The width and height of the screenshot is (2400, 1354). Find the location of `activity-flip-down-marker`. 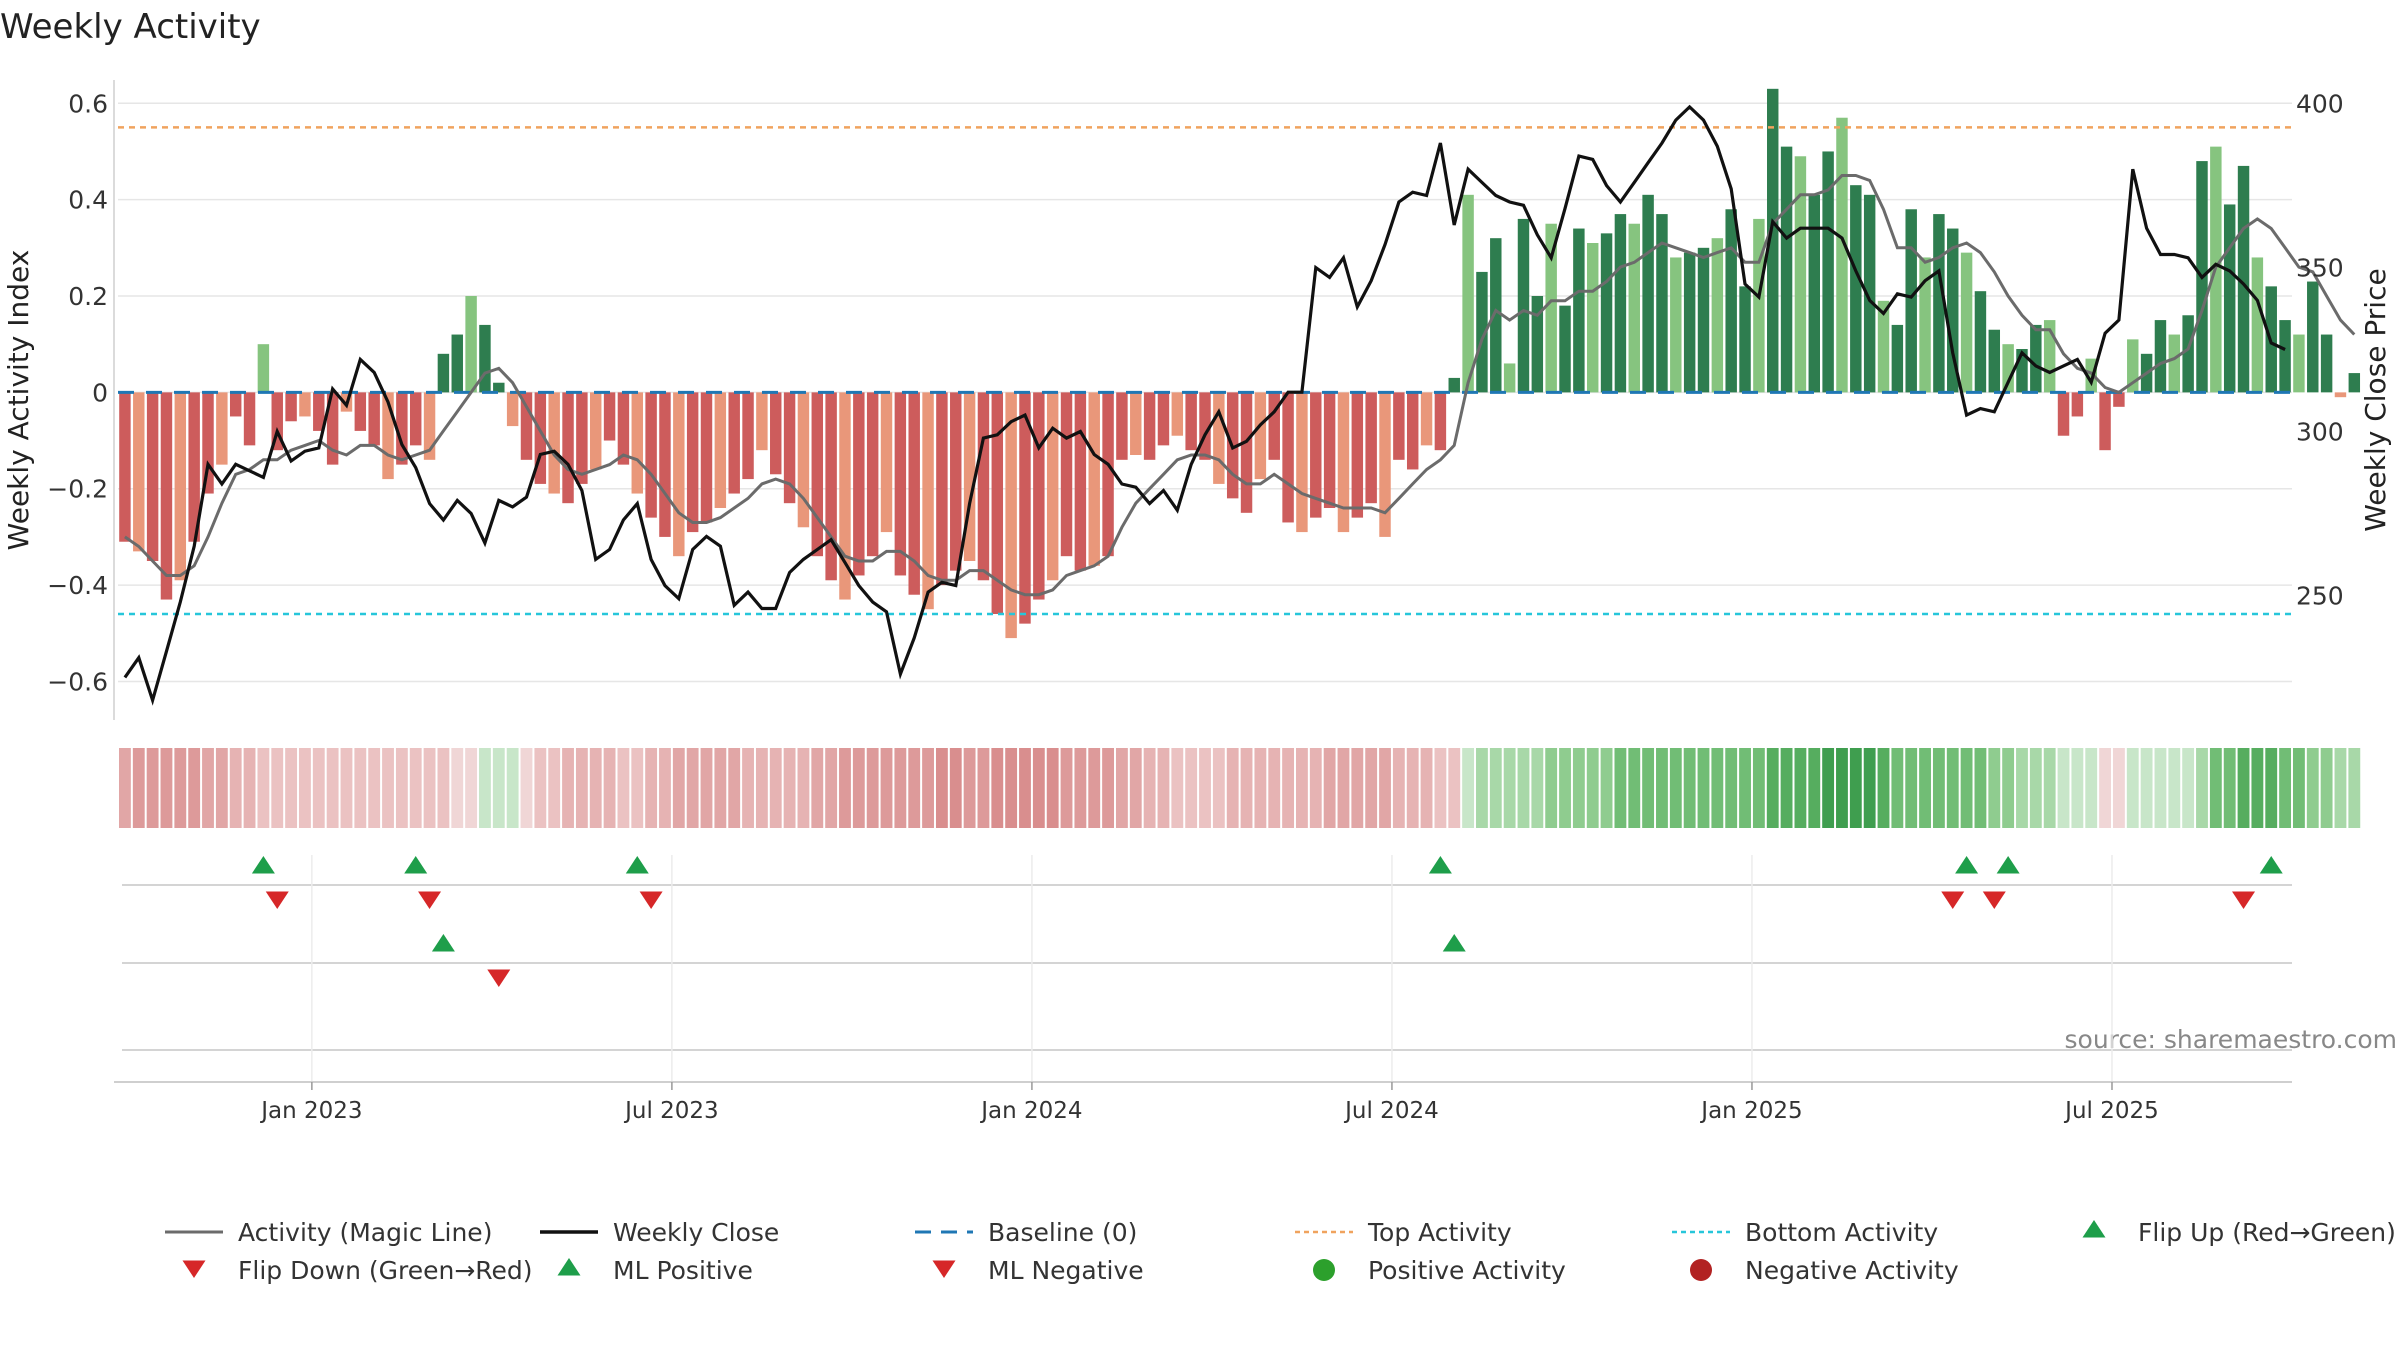

activity-flip-down-marker is located at coordinates (499, 978).